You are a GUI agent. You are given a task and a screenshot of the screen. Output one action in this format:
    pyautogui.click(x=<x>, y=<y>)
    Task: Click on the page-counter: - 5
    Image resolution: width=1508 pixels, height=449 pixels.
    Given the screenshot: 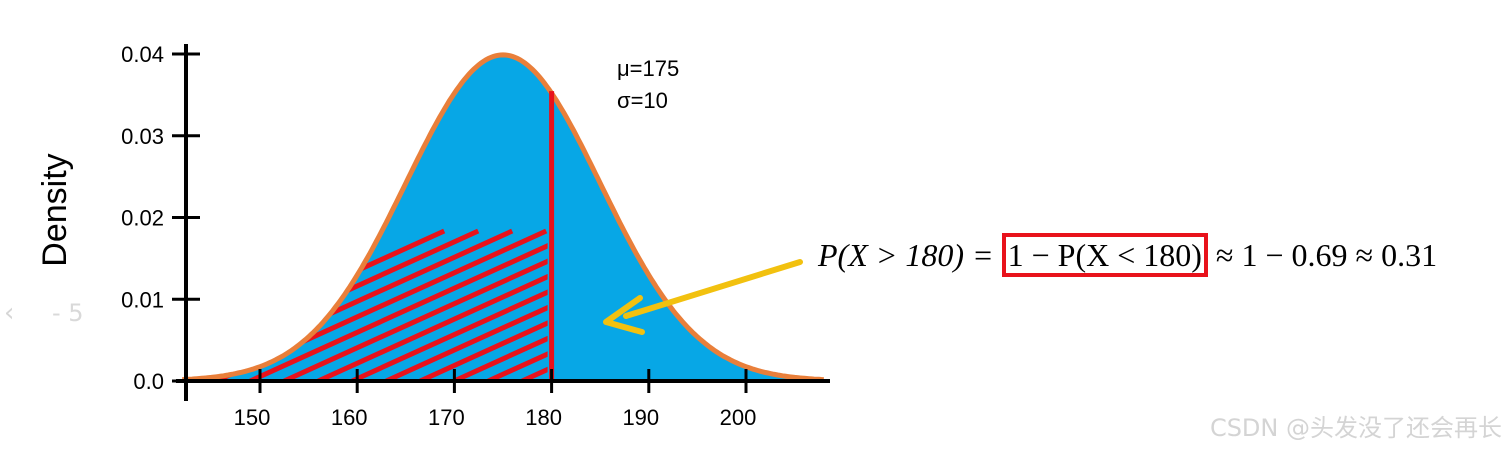 What is the action you would take?
    pyautogui.click(x=68, y=313)
    